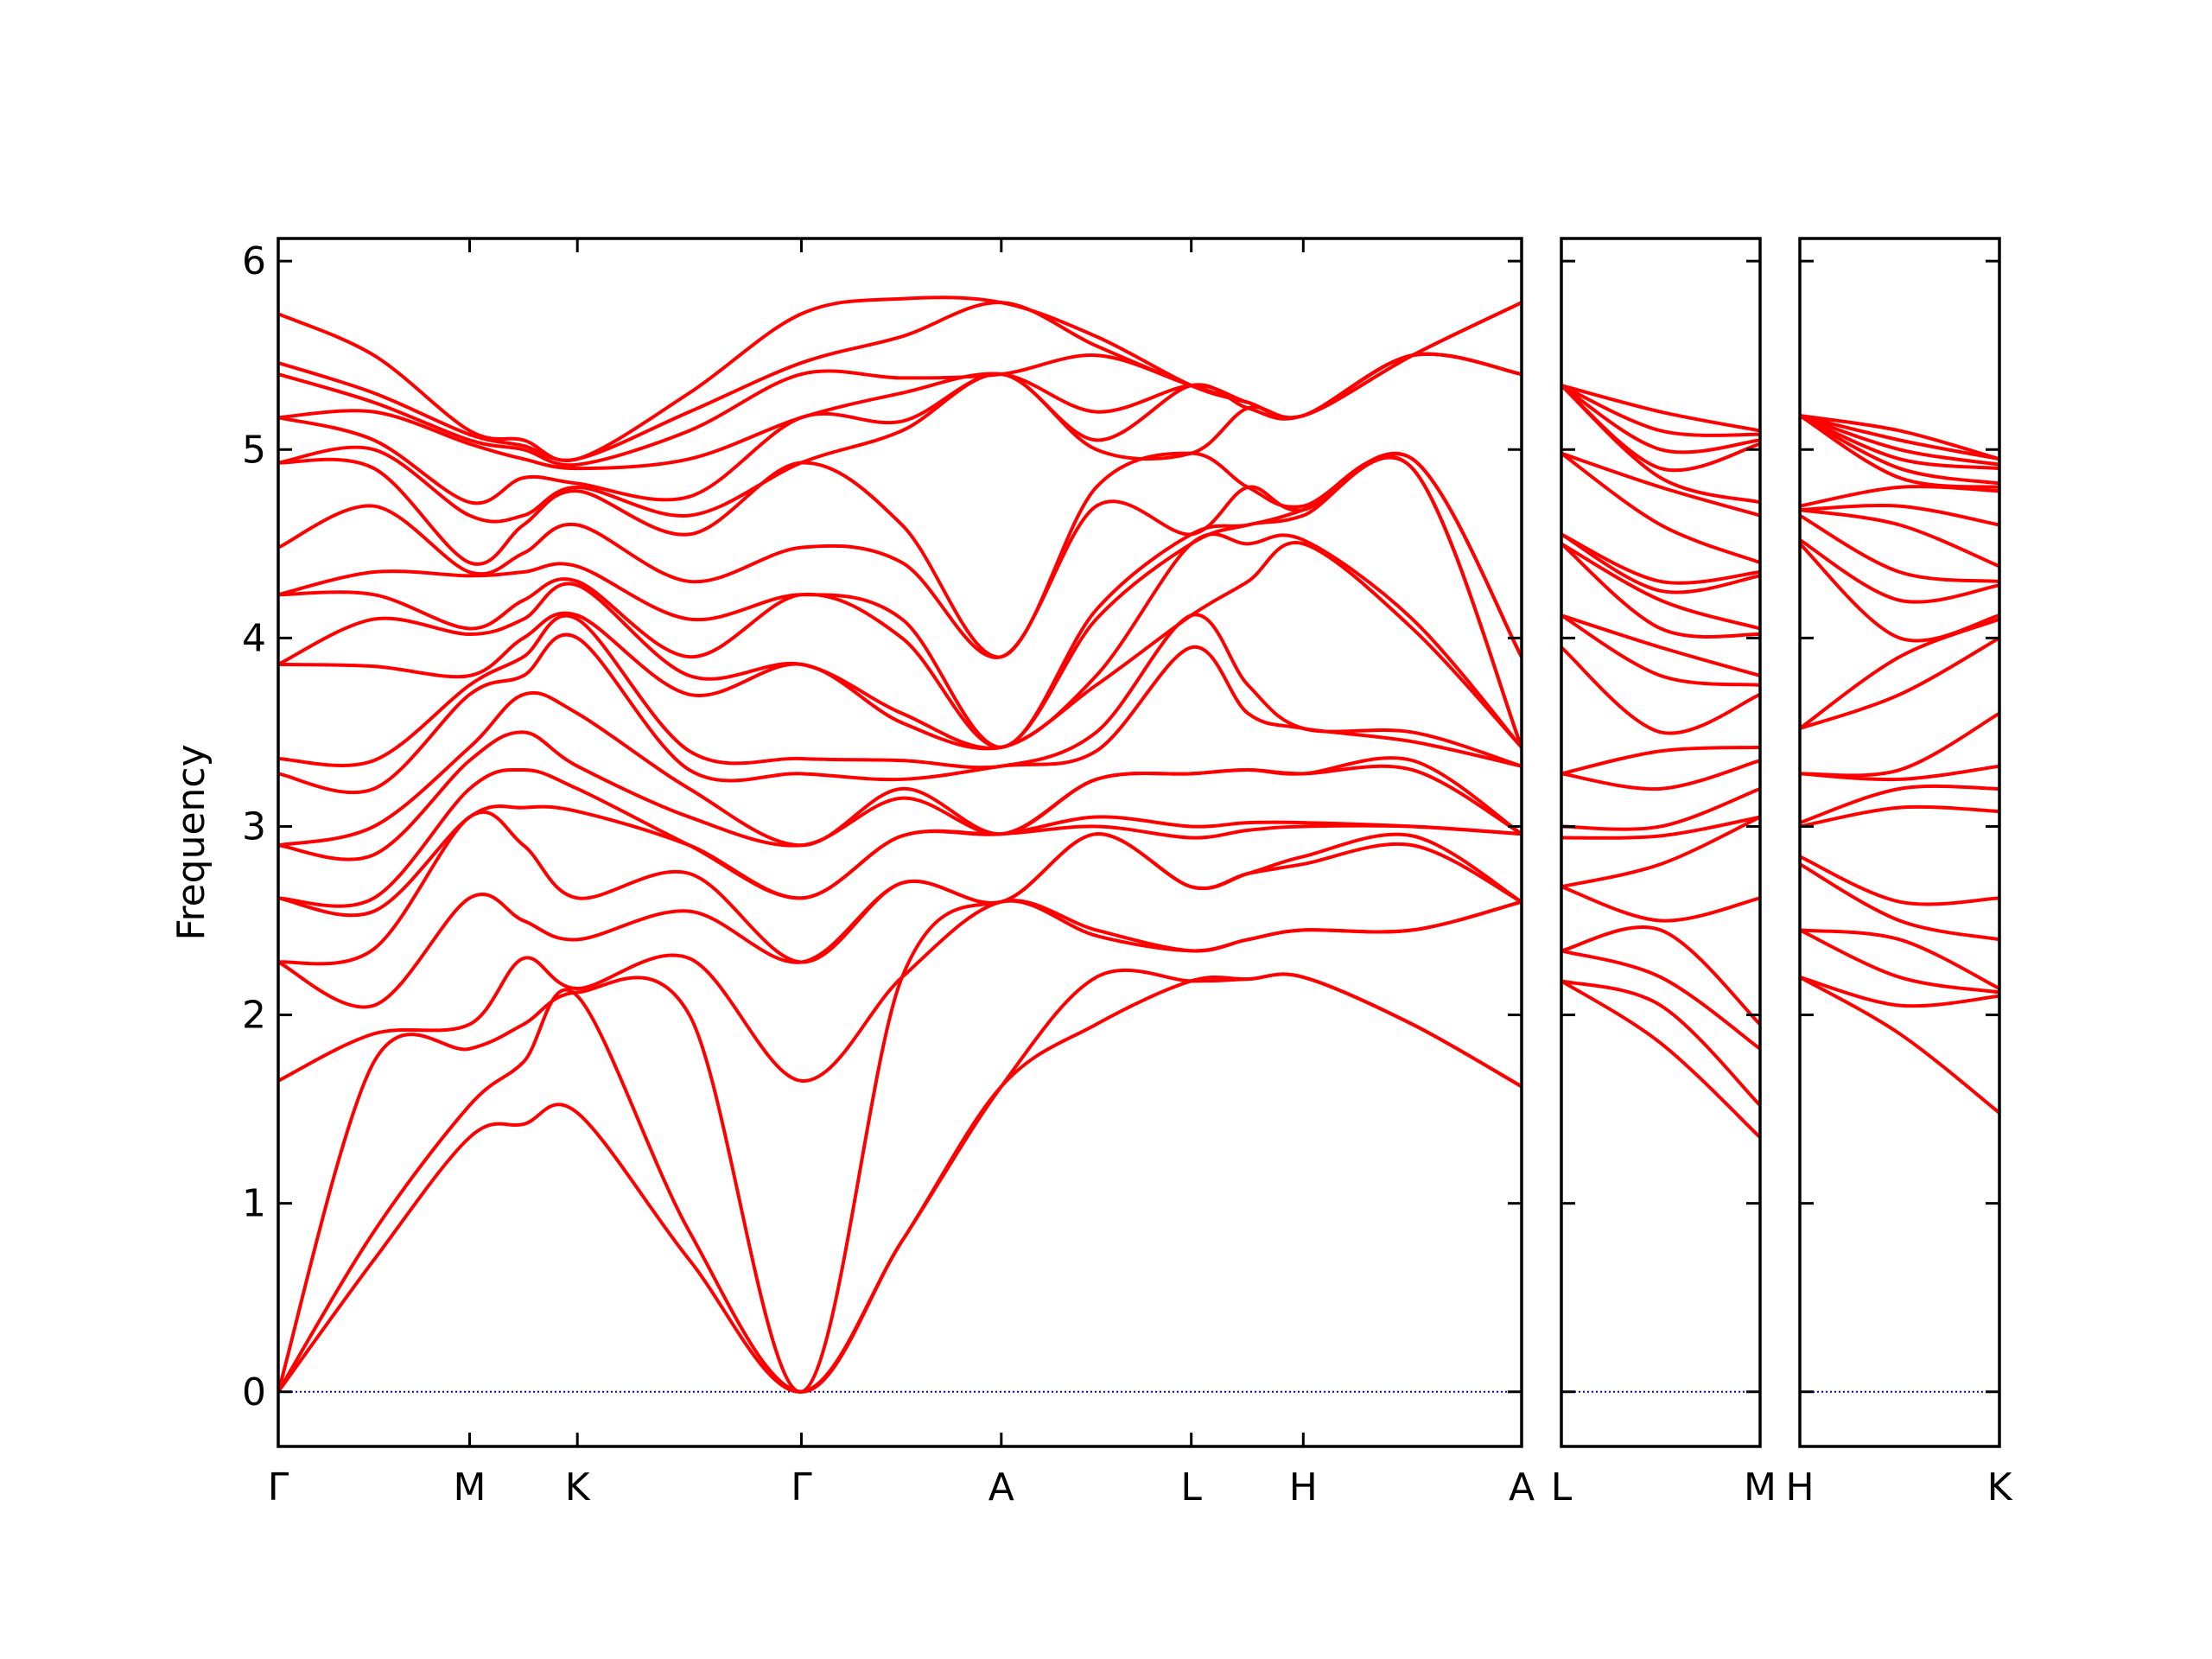  I want to click on y-tick-label: 2, so click(254, 1016).